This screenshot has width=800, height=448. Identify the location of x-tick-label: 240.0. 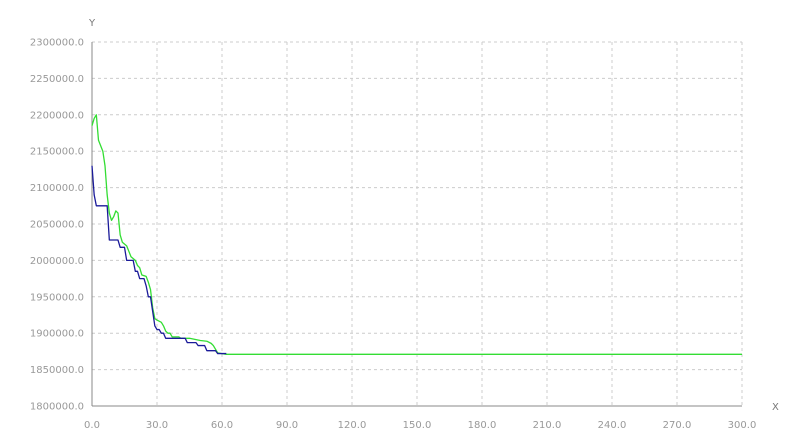
(612, 425).